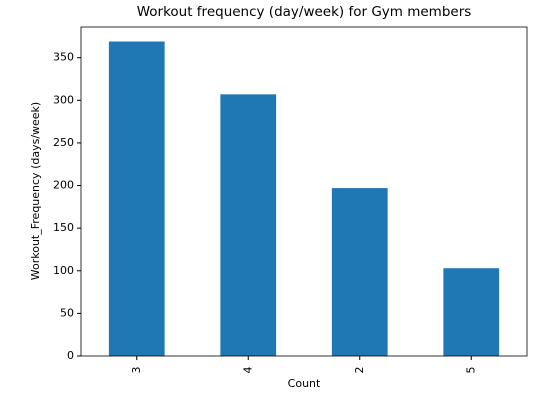 This screenshot has height=406, width=552. What do you see at coordinates (247, 370) in the screenshot?
I see `x-tick-label: 4` at bounding box center [247, 370].